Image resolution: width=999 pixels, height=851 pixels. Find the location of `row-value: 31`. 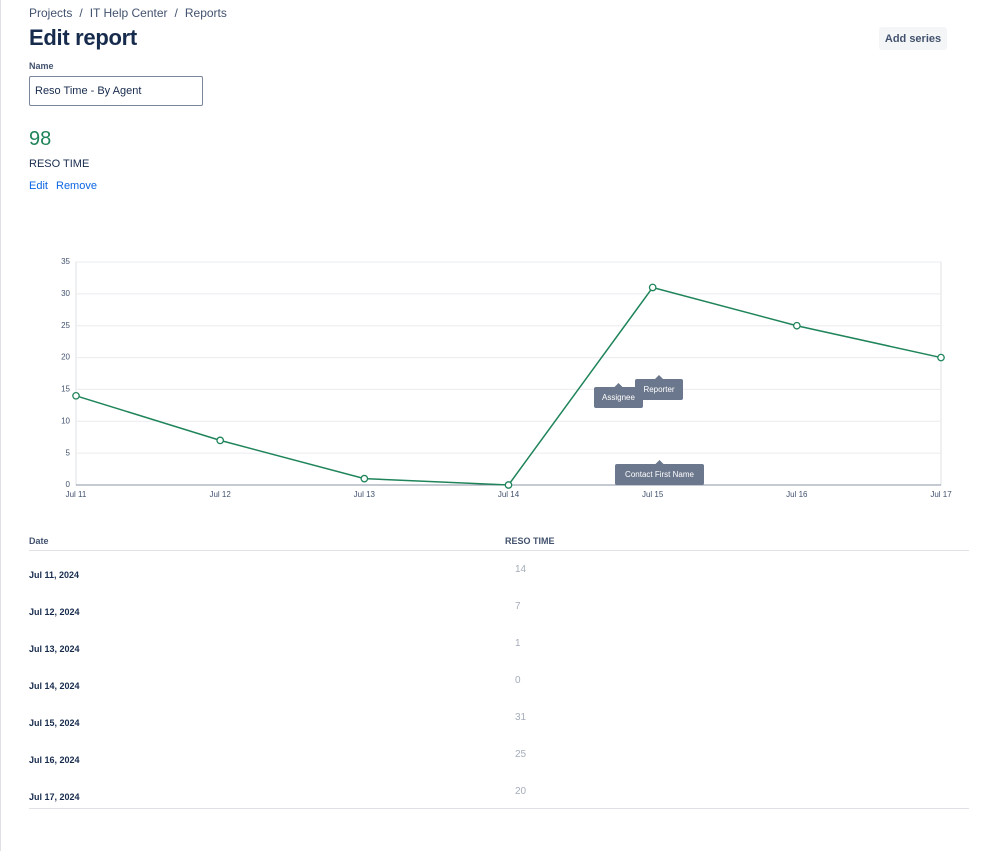

row-value: 31 is located at coordinates (521, 717).